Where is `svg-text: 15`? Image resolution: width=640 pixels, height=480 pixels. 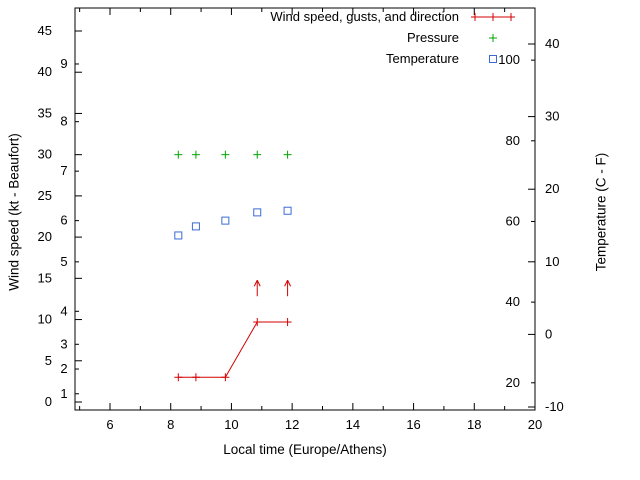 svg-text: 15 is located at coordinates (45, 277).